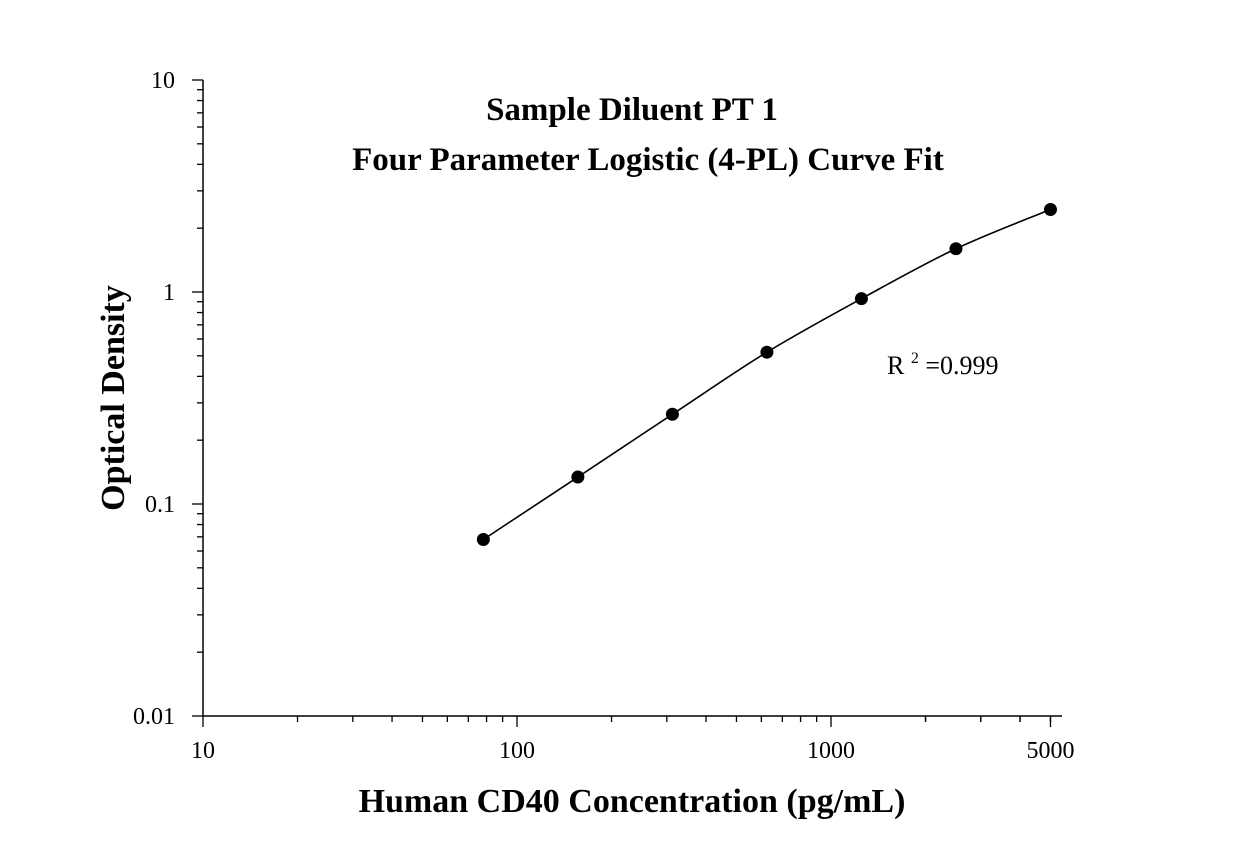  What do you see at coordinates (160, 505) in the screenshot?
I see `y-tick-label: 0.1` at bounding box center [160, 505].